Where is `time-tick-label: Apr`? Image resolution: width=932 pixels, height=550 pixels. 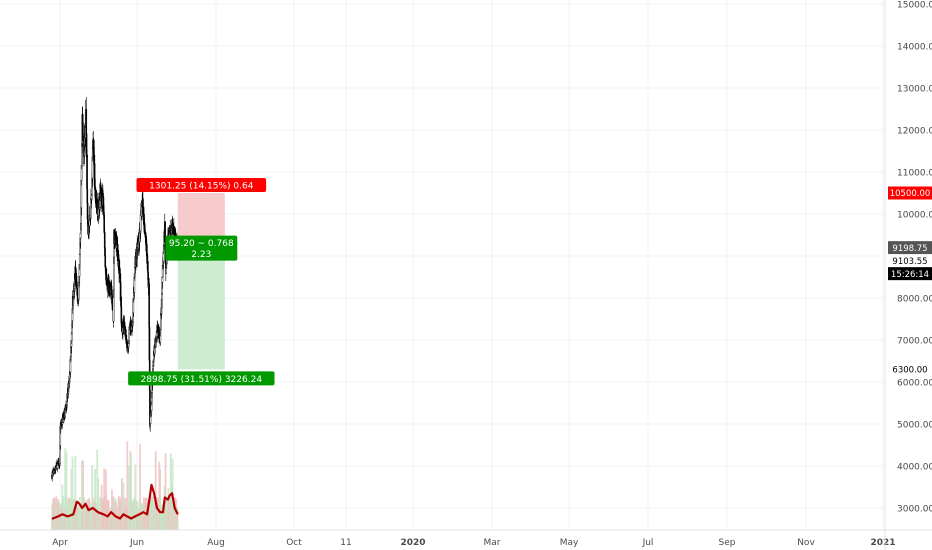
time-tick-label: Apr is located at coordinates (60, 543).